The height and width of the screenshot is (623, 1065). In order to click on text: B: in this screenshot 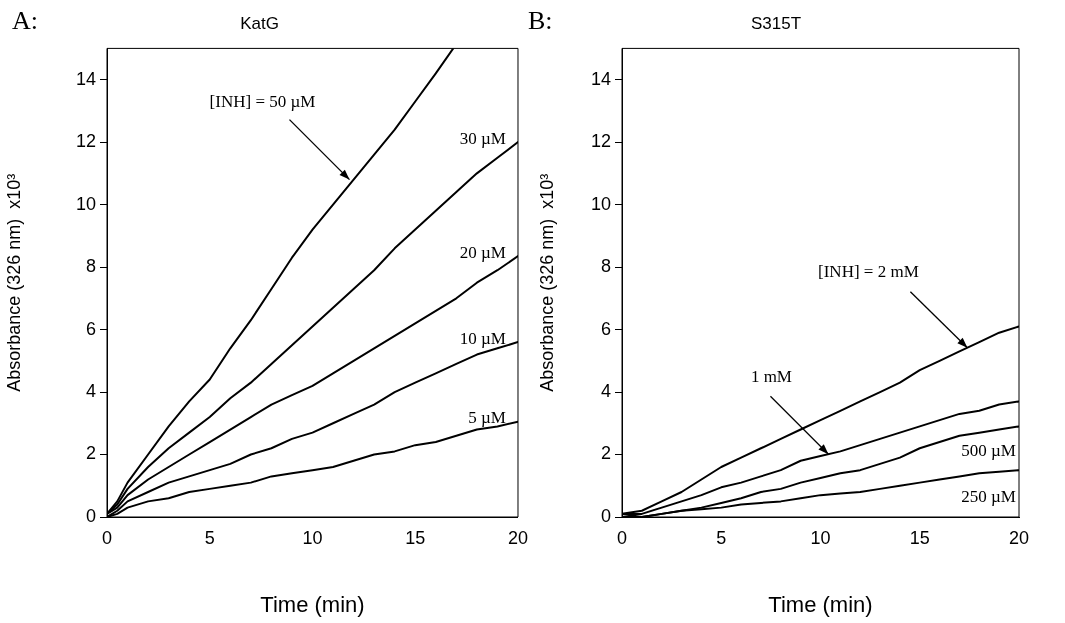, I will do `click(540, 21)`.